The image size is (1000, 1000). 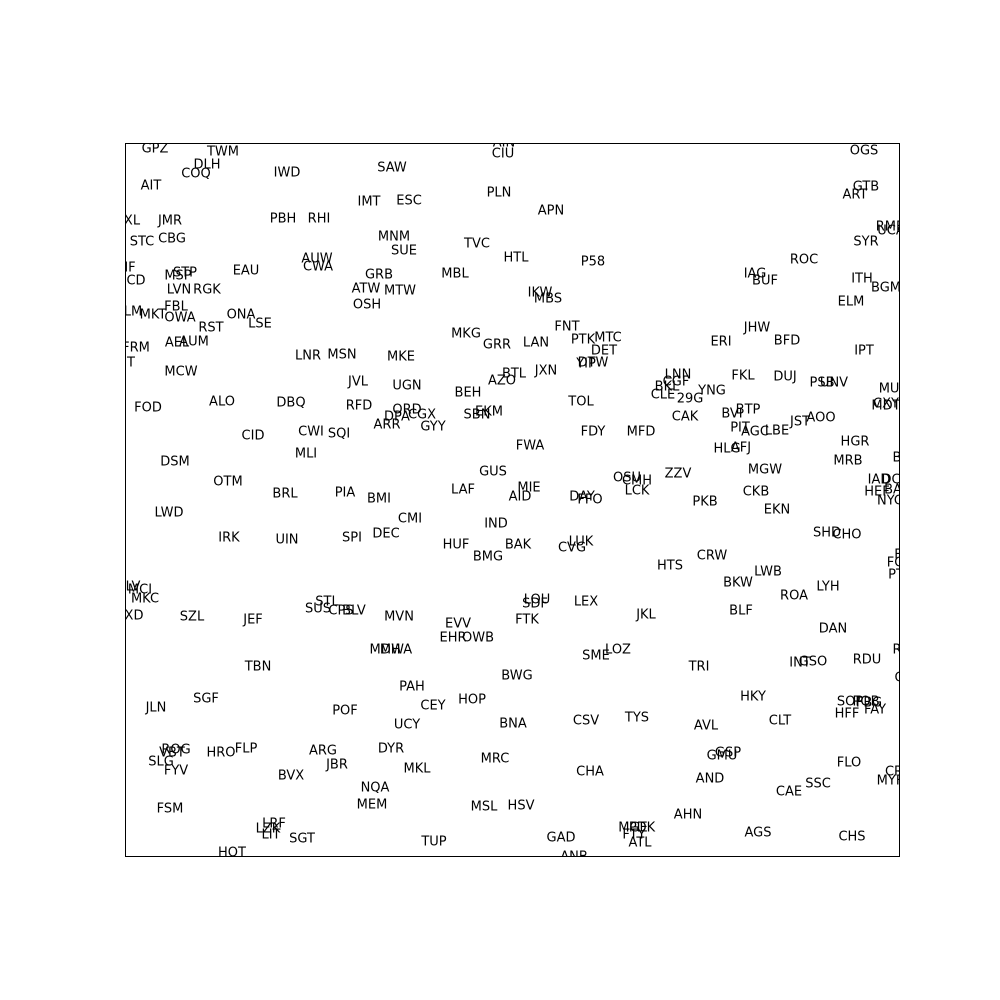 I want to click on airport-label-bkw: BKW, so click(x=738, y=583).